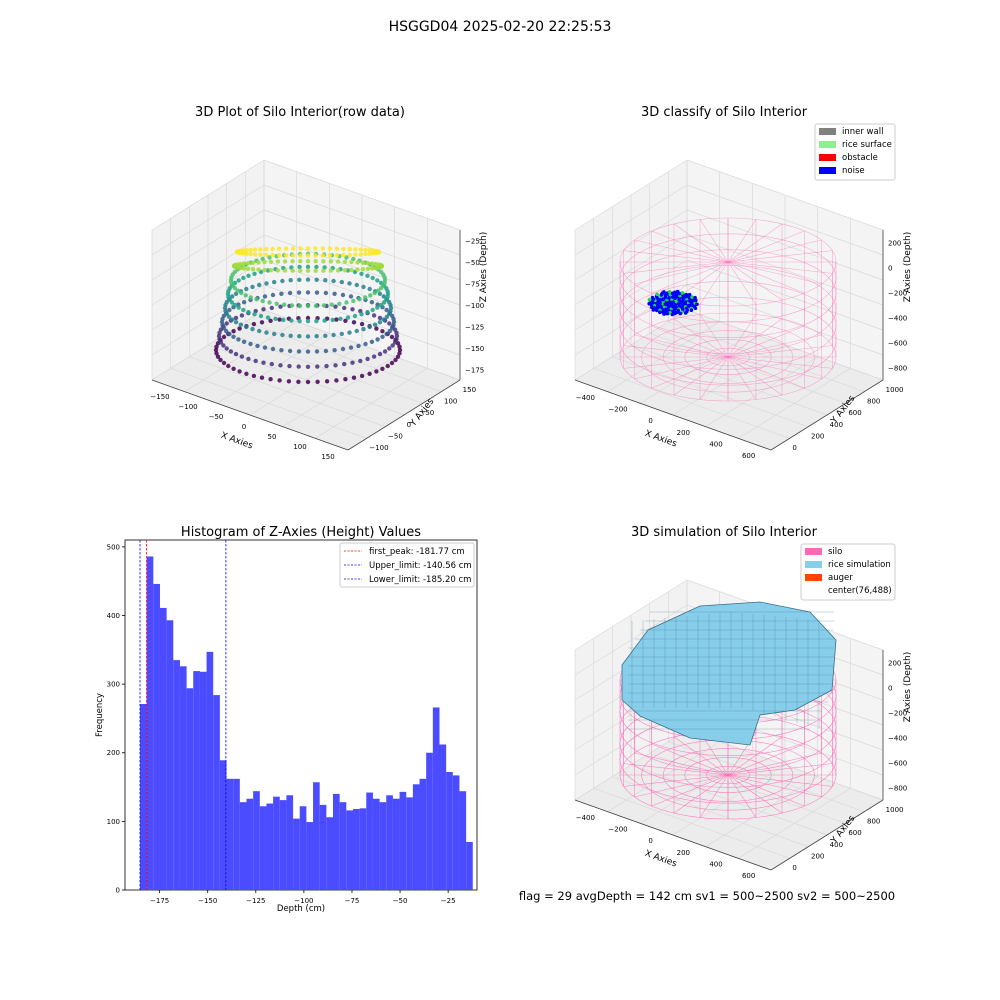 This screenshot has width=1000, height=1000. Describe the element at coordinates (748, 876) in the screenshot. I see `x-tick-label: 600` at that location.